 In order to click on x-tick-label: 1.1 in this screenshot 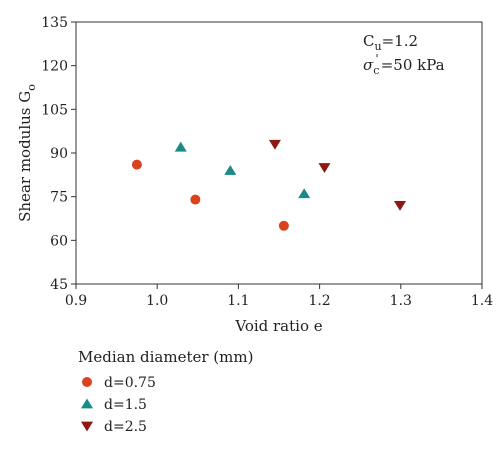, I will do `click(238, 301)`.